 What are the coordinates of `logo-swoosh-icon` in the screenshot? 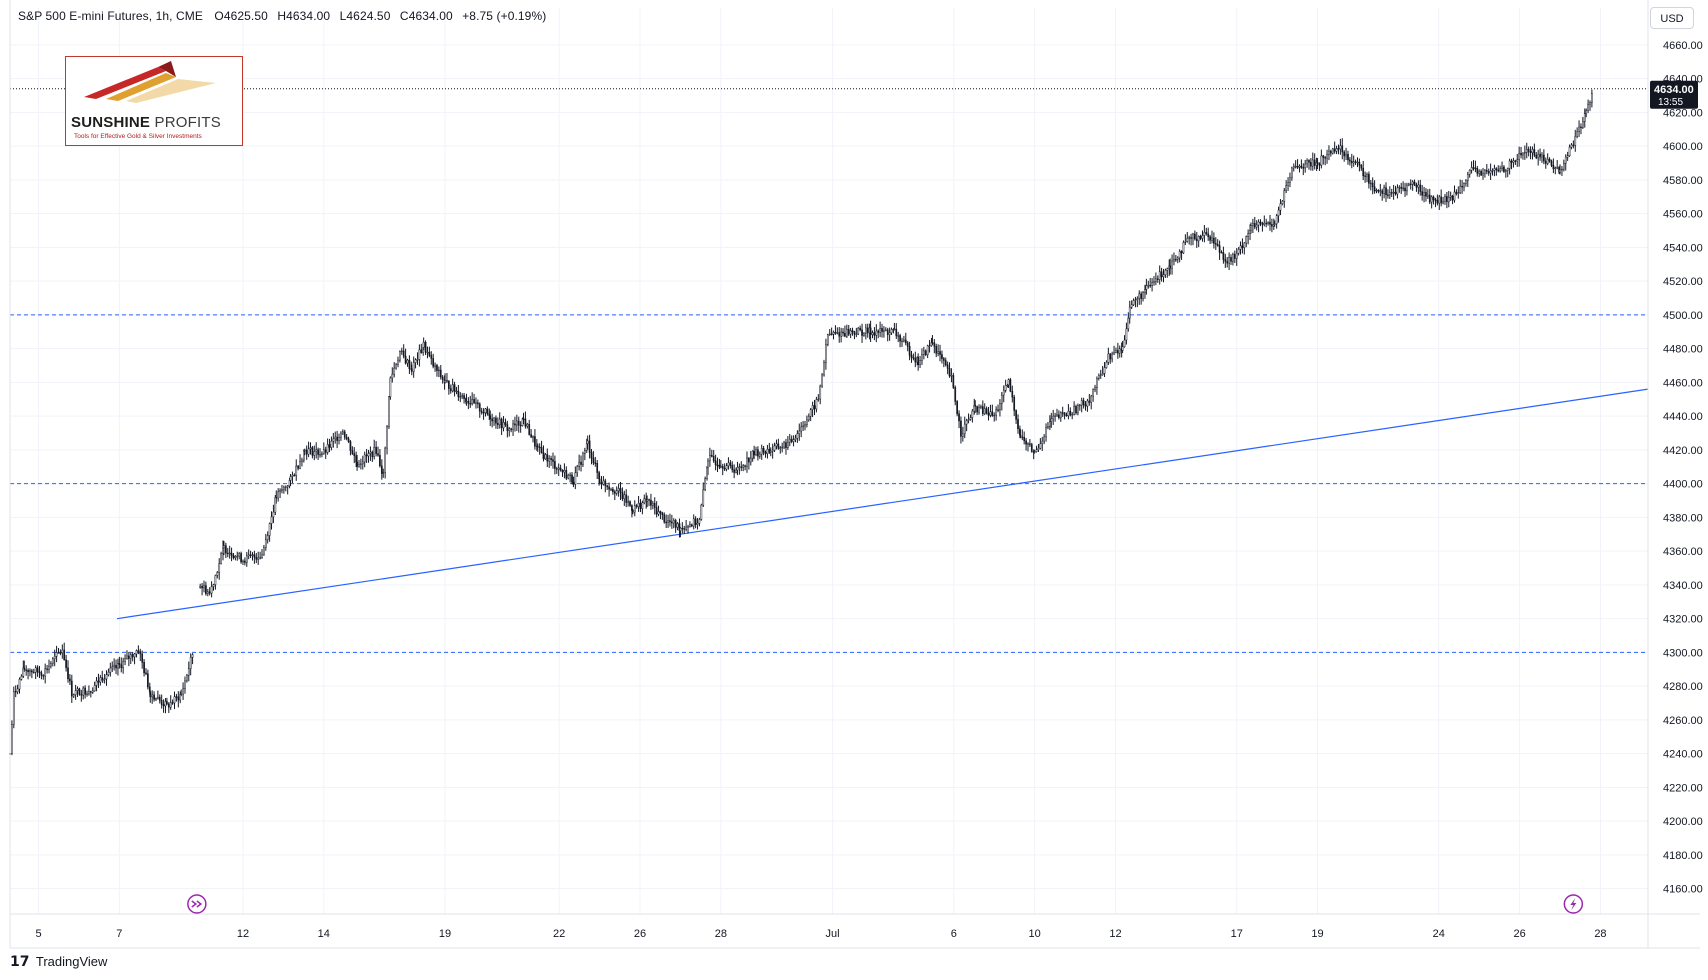 It's located at (150, 82).